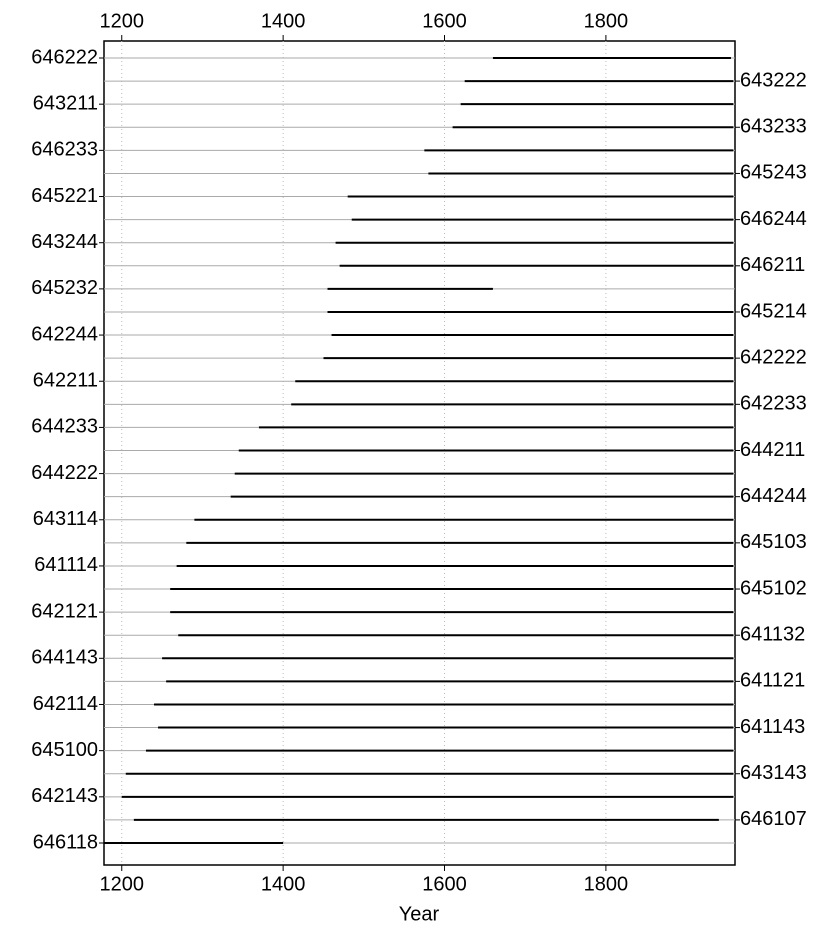 This screenshot has width=830, height=934. Describe the element at coordinates (64, 196) in the screenshot. I see `series-label: 645221` at that location.